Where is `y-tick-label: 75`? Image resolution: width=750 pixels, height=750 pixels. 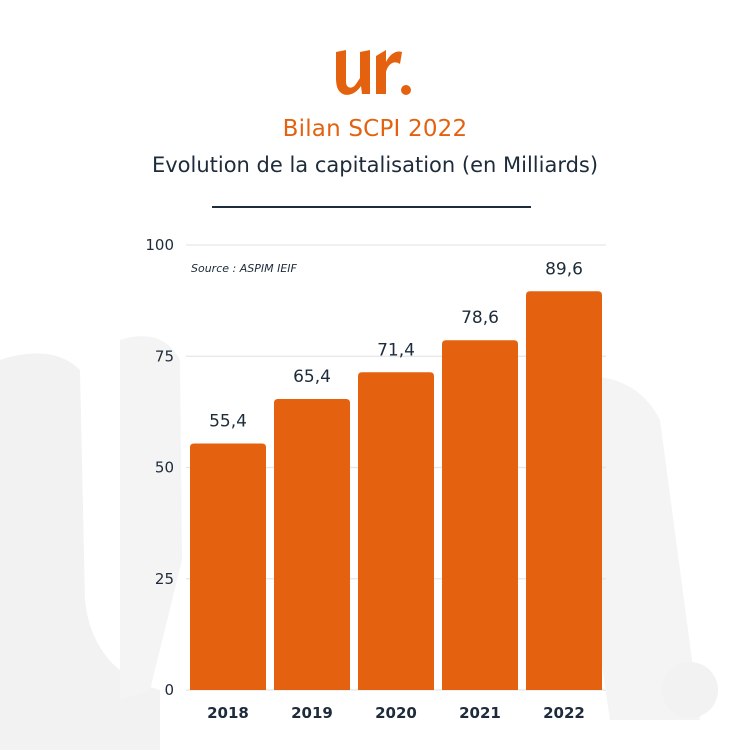 y-tick-label: 75 is located at coordinates (164, 356).